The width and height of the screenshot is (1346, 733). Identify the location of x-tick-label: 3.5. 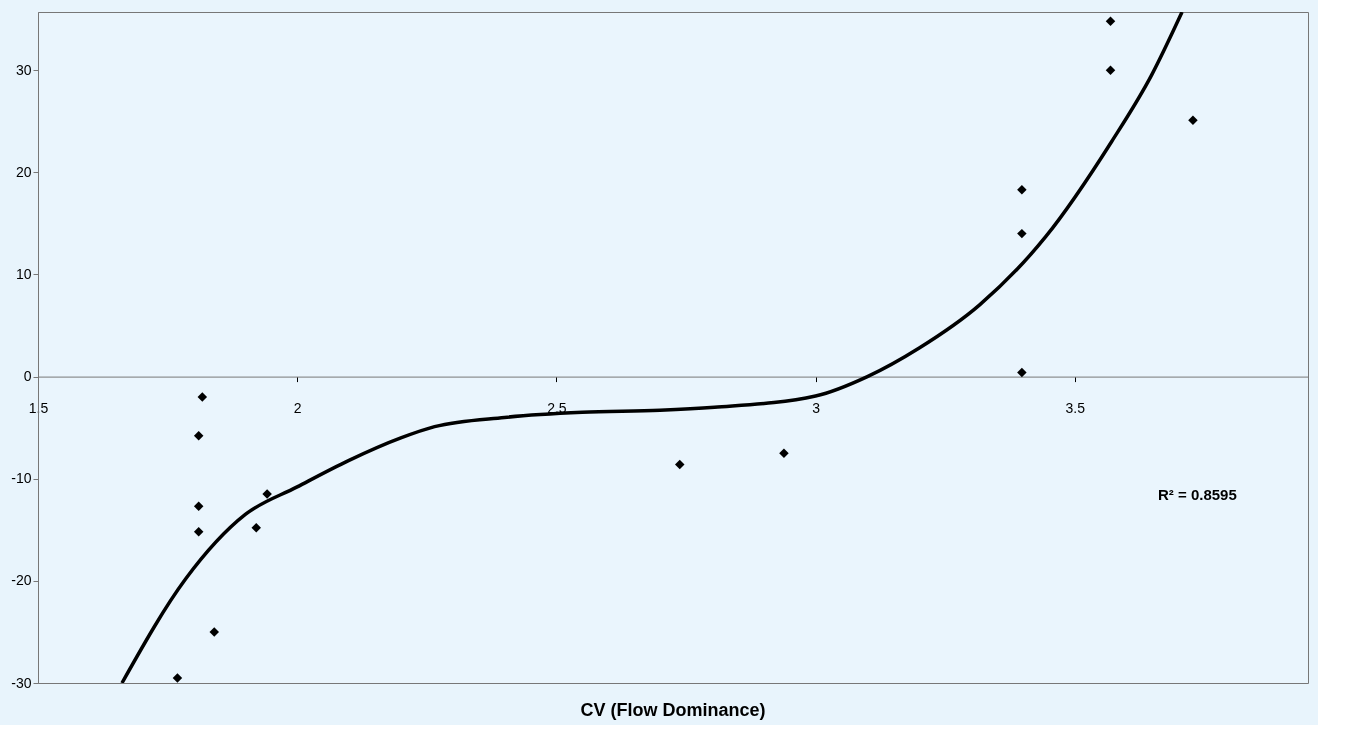
(1075, 408).